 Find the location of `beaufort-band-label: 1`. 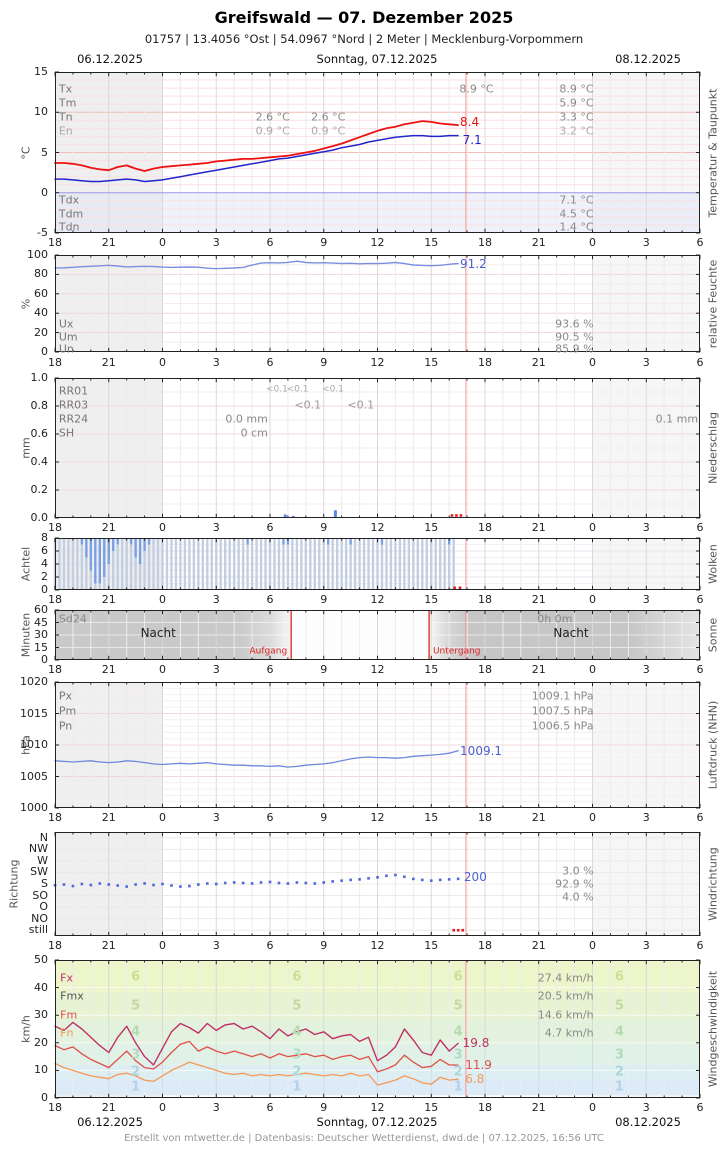

beaufort-band-label: 1 is located at coordinates (136, 1087).